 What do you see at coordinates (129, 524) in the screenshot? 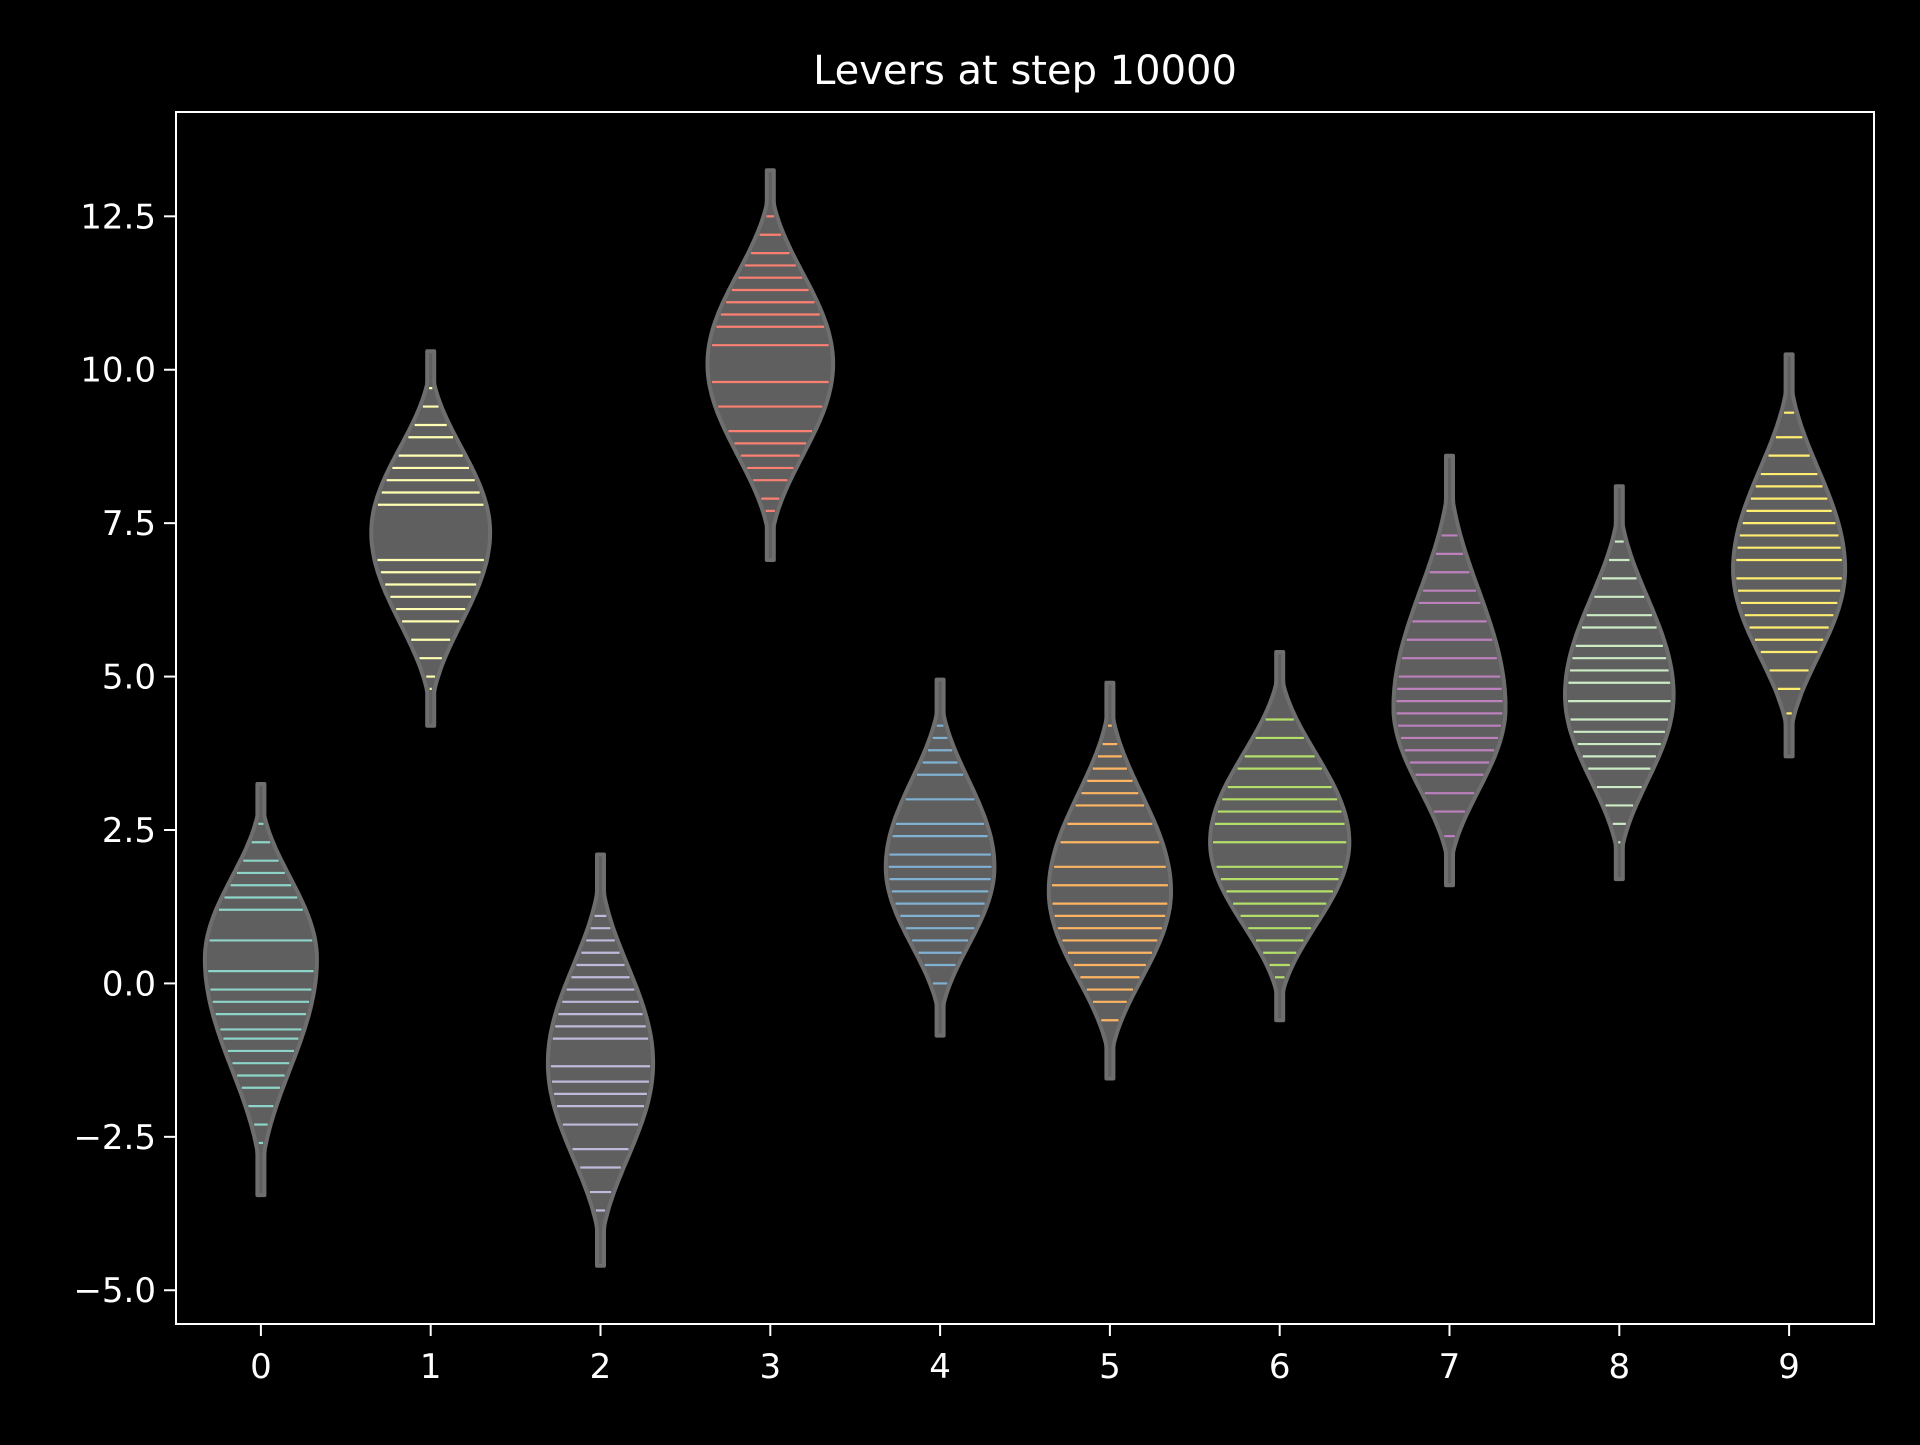
I see `y-tick-label: 7.5` at bounding box center [129, 524].